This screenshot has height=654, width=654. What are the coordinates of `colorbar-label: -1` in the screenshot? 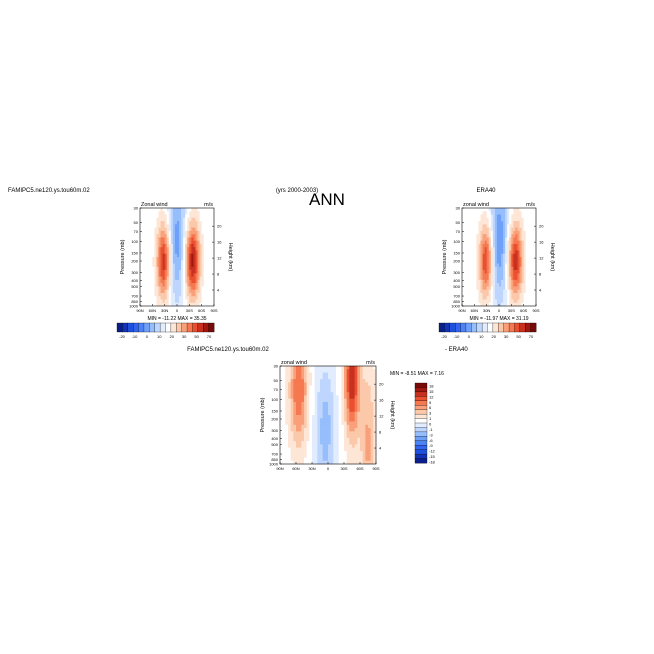 It's located at (431, 429).